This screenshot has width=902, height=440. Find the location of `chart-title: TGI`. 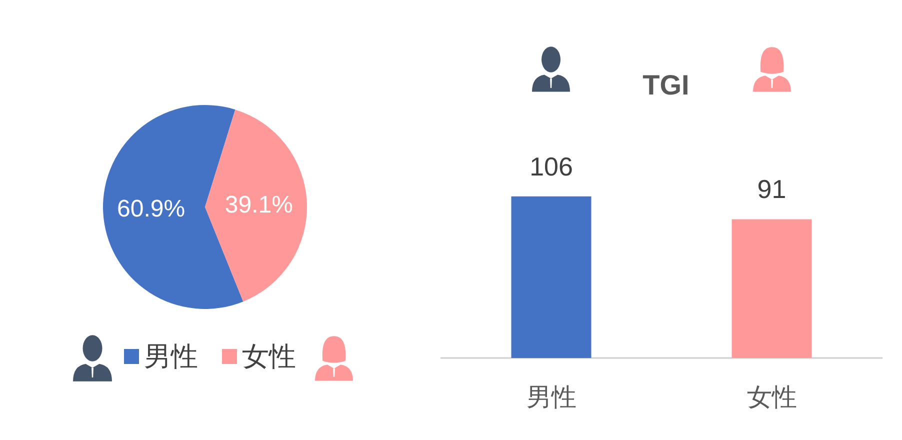

chart-title: TGI is located at coordinates (666, 85).